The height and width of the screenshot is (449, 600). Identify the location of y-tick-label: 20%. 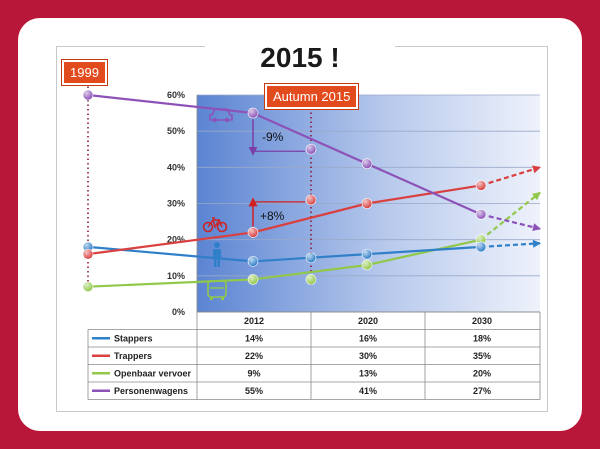
(176, 240).